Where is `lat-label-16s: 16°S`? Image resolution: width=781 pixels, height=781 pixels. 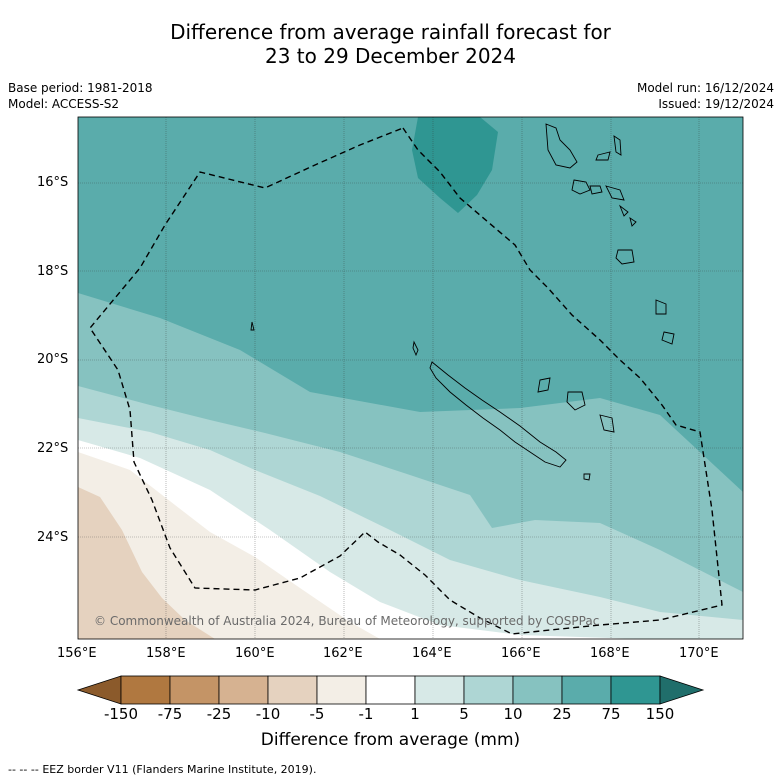
lat-label-16s: 16°S is located at coordinates (53, 182).